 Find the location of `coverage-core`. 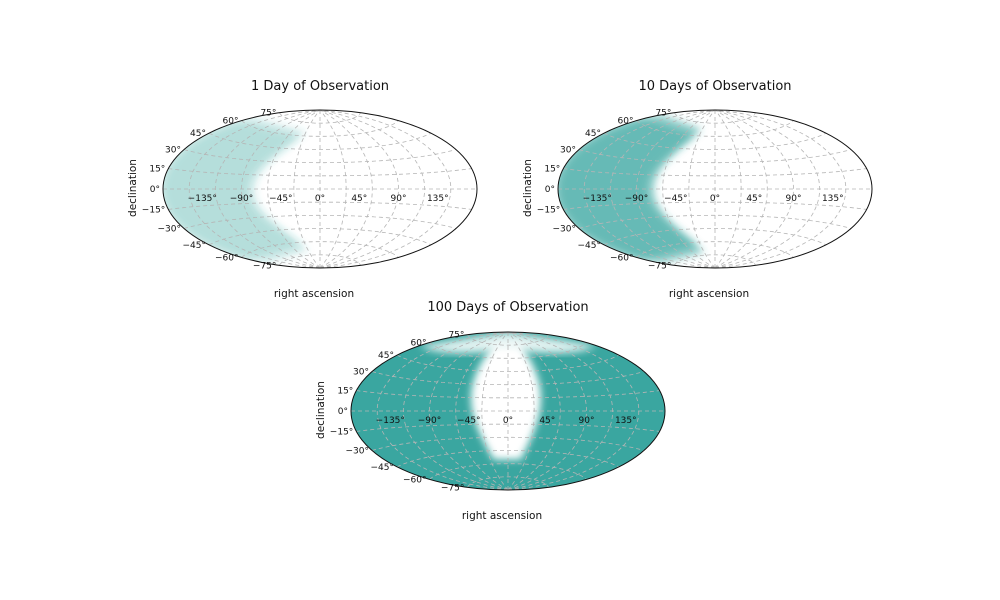

coverage-core is located at coordinates (232, 190).